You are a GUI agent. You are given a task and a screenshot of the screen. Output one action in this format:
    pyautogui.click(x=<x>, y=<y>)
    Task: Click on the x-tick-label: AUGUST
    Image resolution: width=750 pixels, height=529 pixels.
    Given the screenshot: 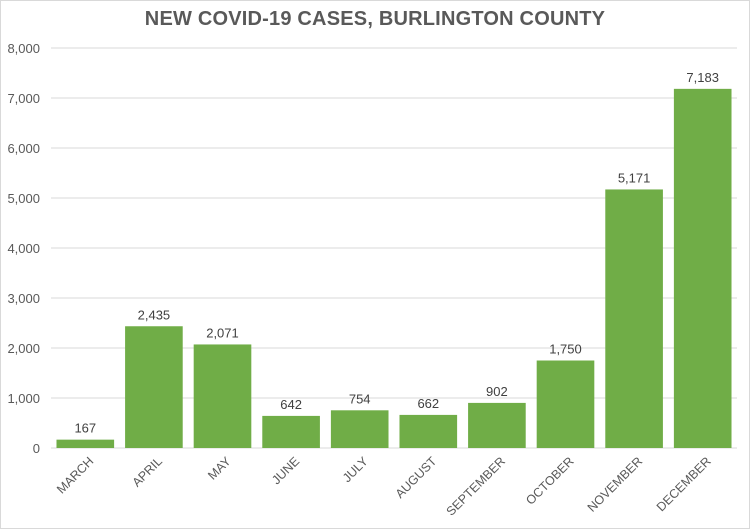 What is the action you would take?
    pyautogui.click(x=416, y=477)
    